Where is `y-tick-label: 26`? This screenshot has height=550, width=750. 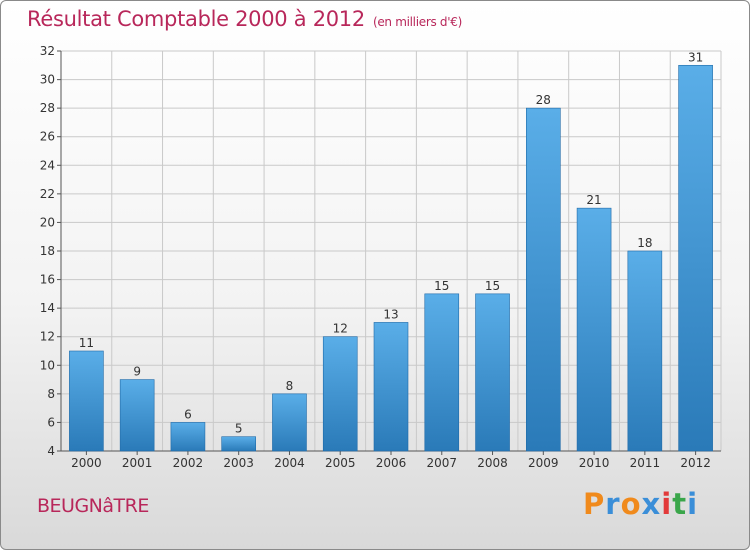 y-tick-label: 26 is located at coordinates (47, 137).